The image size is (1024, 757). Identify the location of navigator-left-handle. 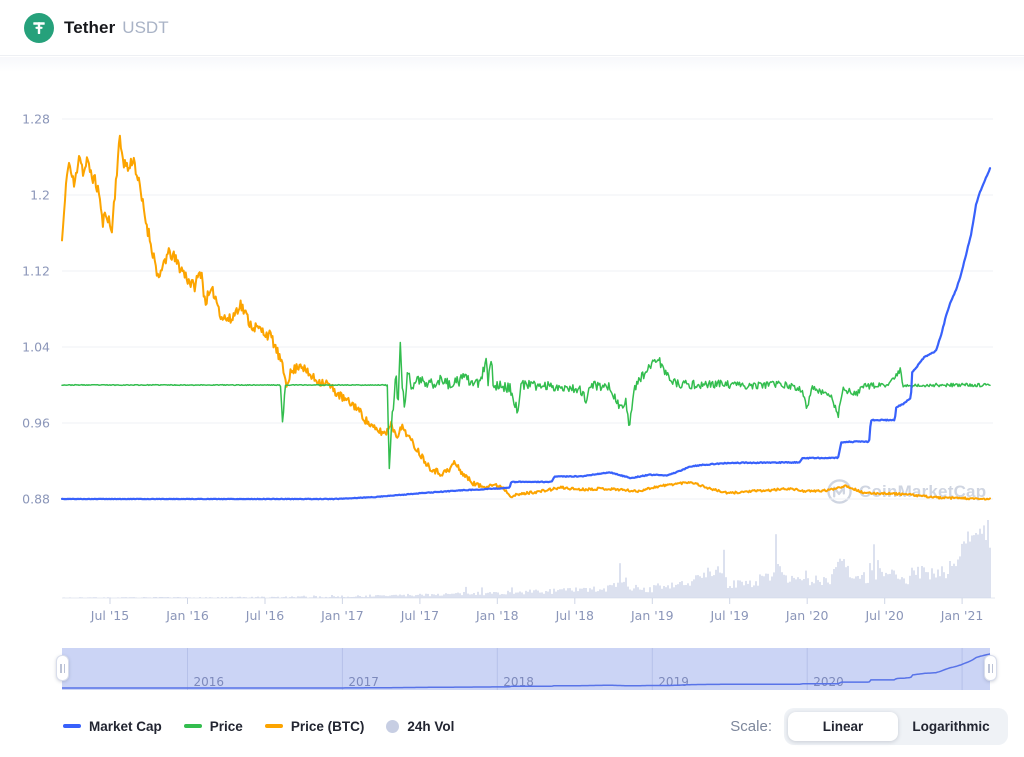
(62, 668).